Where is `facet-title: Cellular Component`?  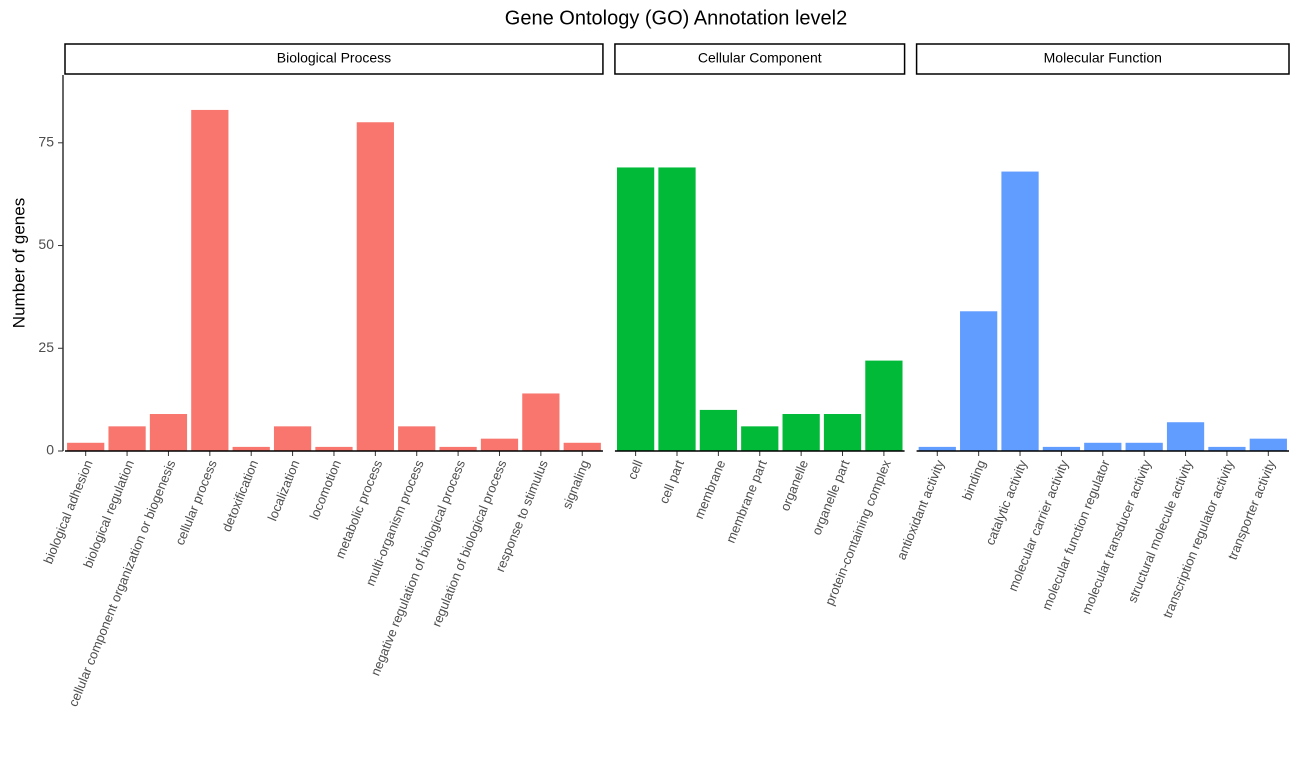 facet-title: Cellular Component is located at coordinates (760, 58).